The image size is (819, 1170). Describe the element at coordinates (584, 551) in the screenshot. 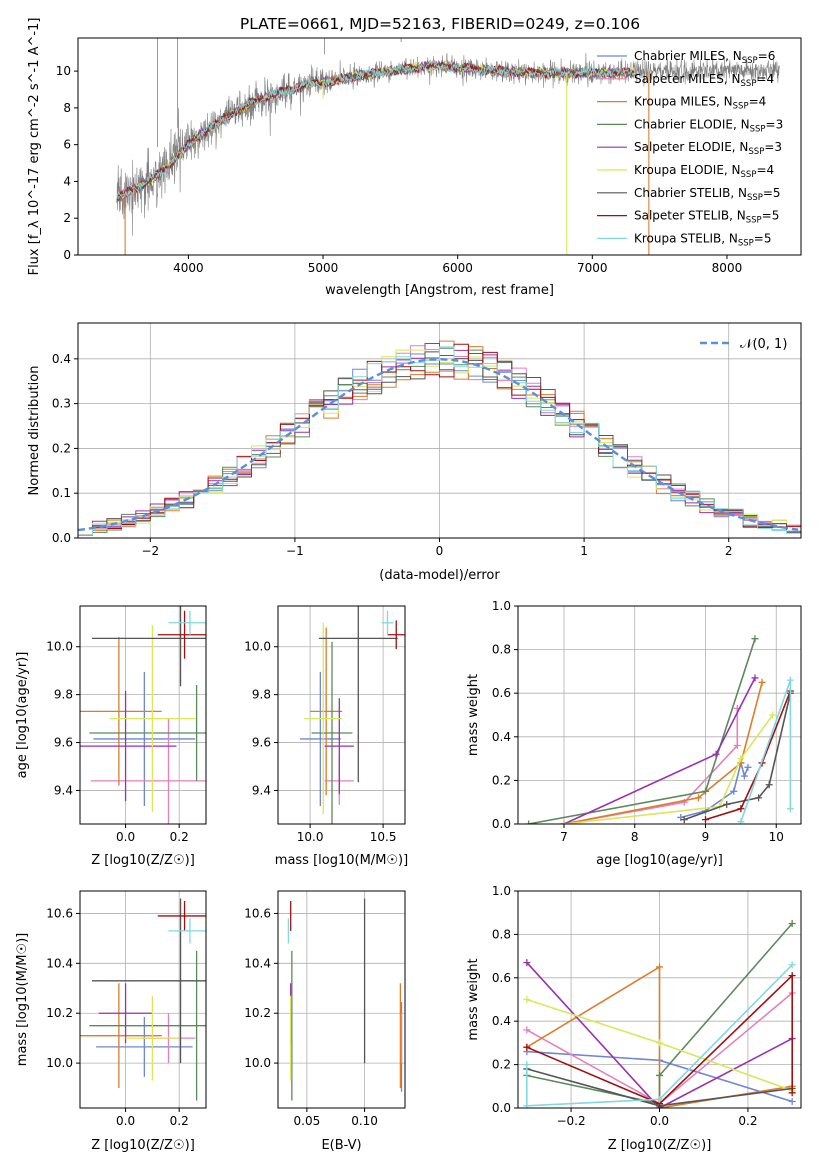

I see `x-tick-label: 1` at that location.